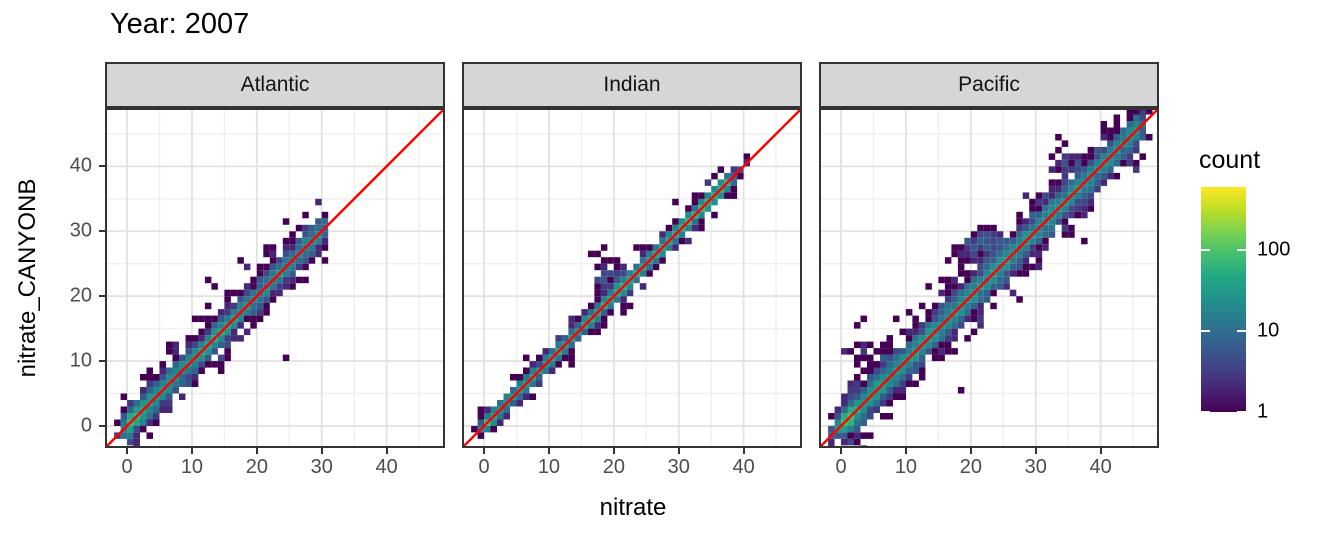  Describe the element at coordinates (80, 295) in the screenshot. I see `y-tick-label: 20` at that location.